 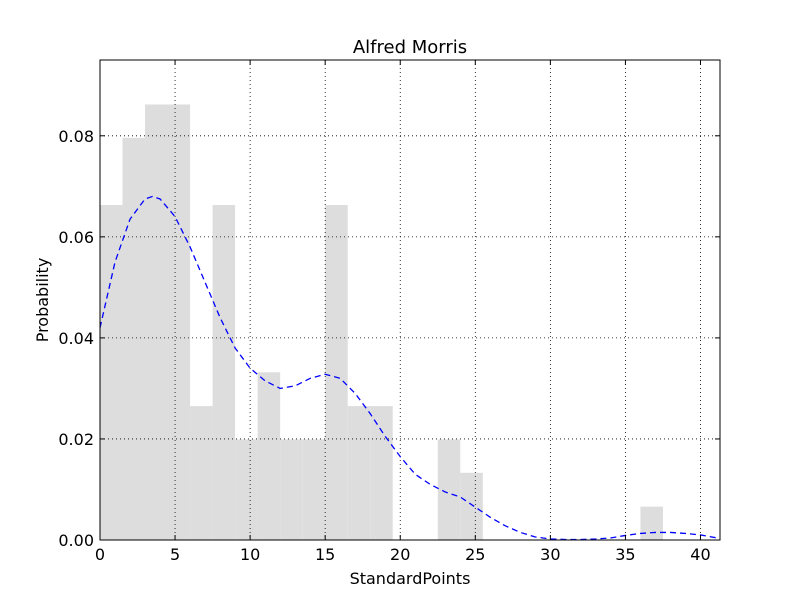 I want to click on x-tick-label: 0, so click(x=100, y=554).